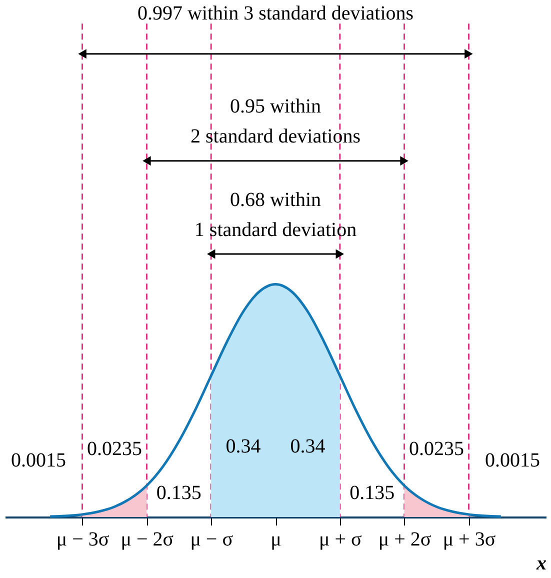 The height and width of the screenshot is (578, 551). What do you see at coordinates (83, 539) in the screenshot?
I see `x-tick-label: μ − 3σ` at bounding box center [83, 539].